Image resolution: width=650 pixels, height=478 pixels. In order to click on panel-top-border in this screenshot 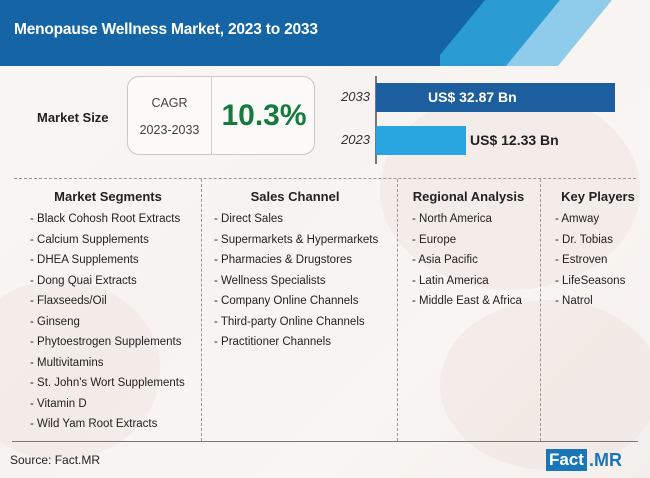, I will do `click(325, 178)`.